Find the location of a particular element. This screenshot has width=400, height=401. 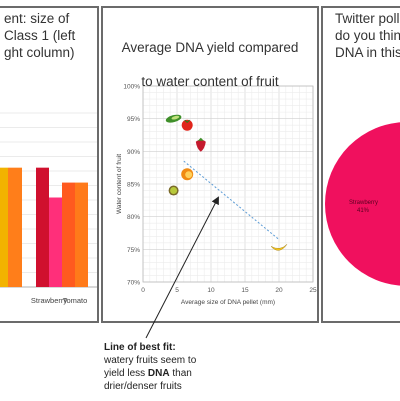

point-banana is located at coordinates (279, 247).